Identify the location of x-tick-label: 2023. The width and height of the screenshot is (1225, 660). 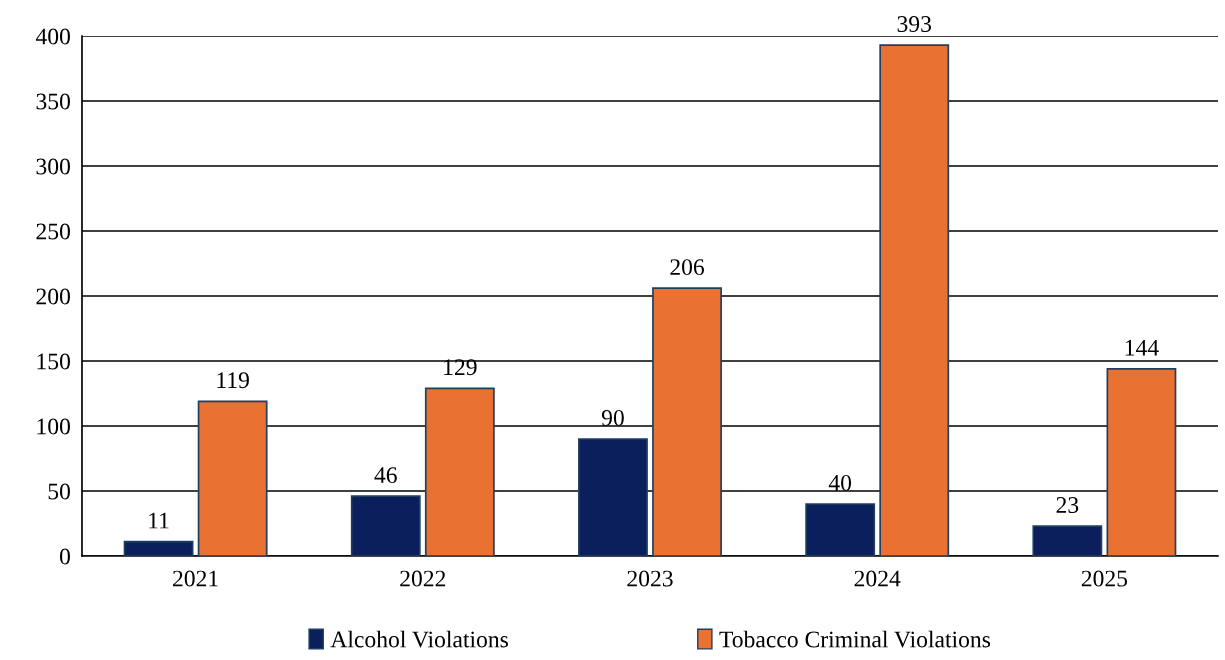
(650, 578).